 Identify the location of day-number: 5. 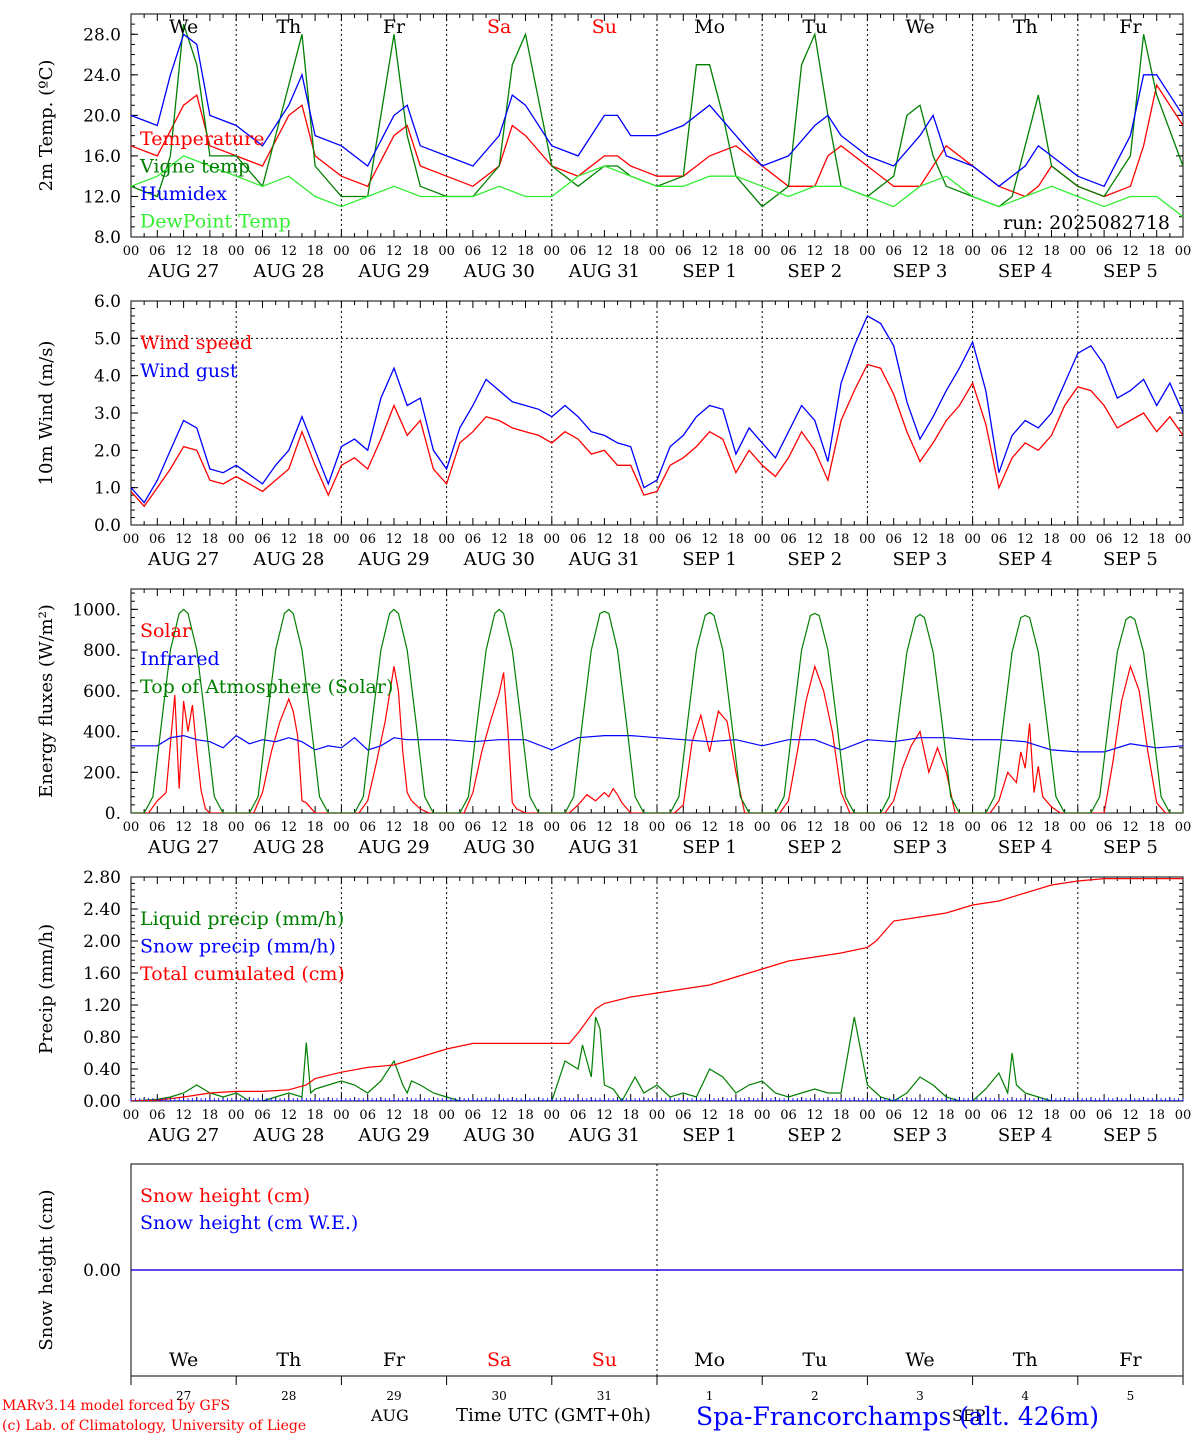
(1131, 1396).